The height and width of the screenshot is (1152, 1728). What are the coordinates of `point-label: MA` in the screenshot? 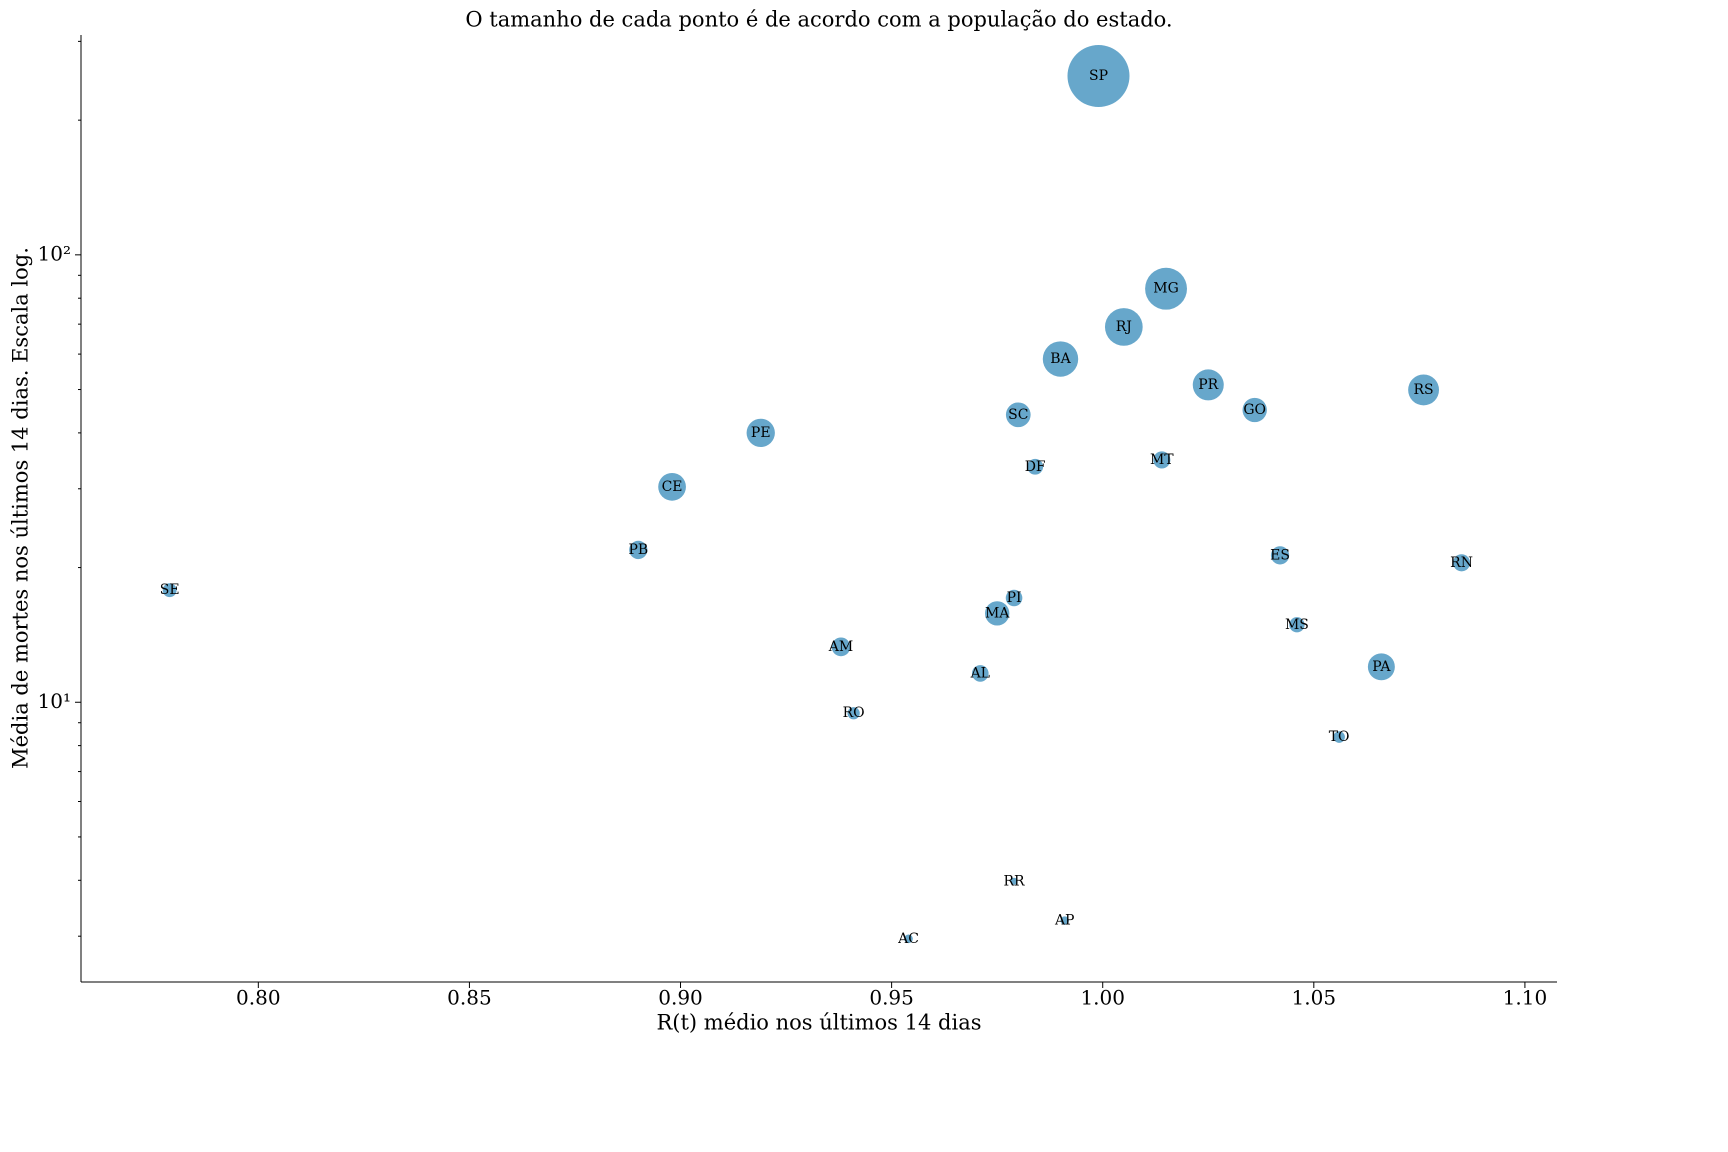 It's located at (997, 613).